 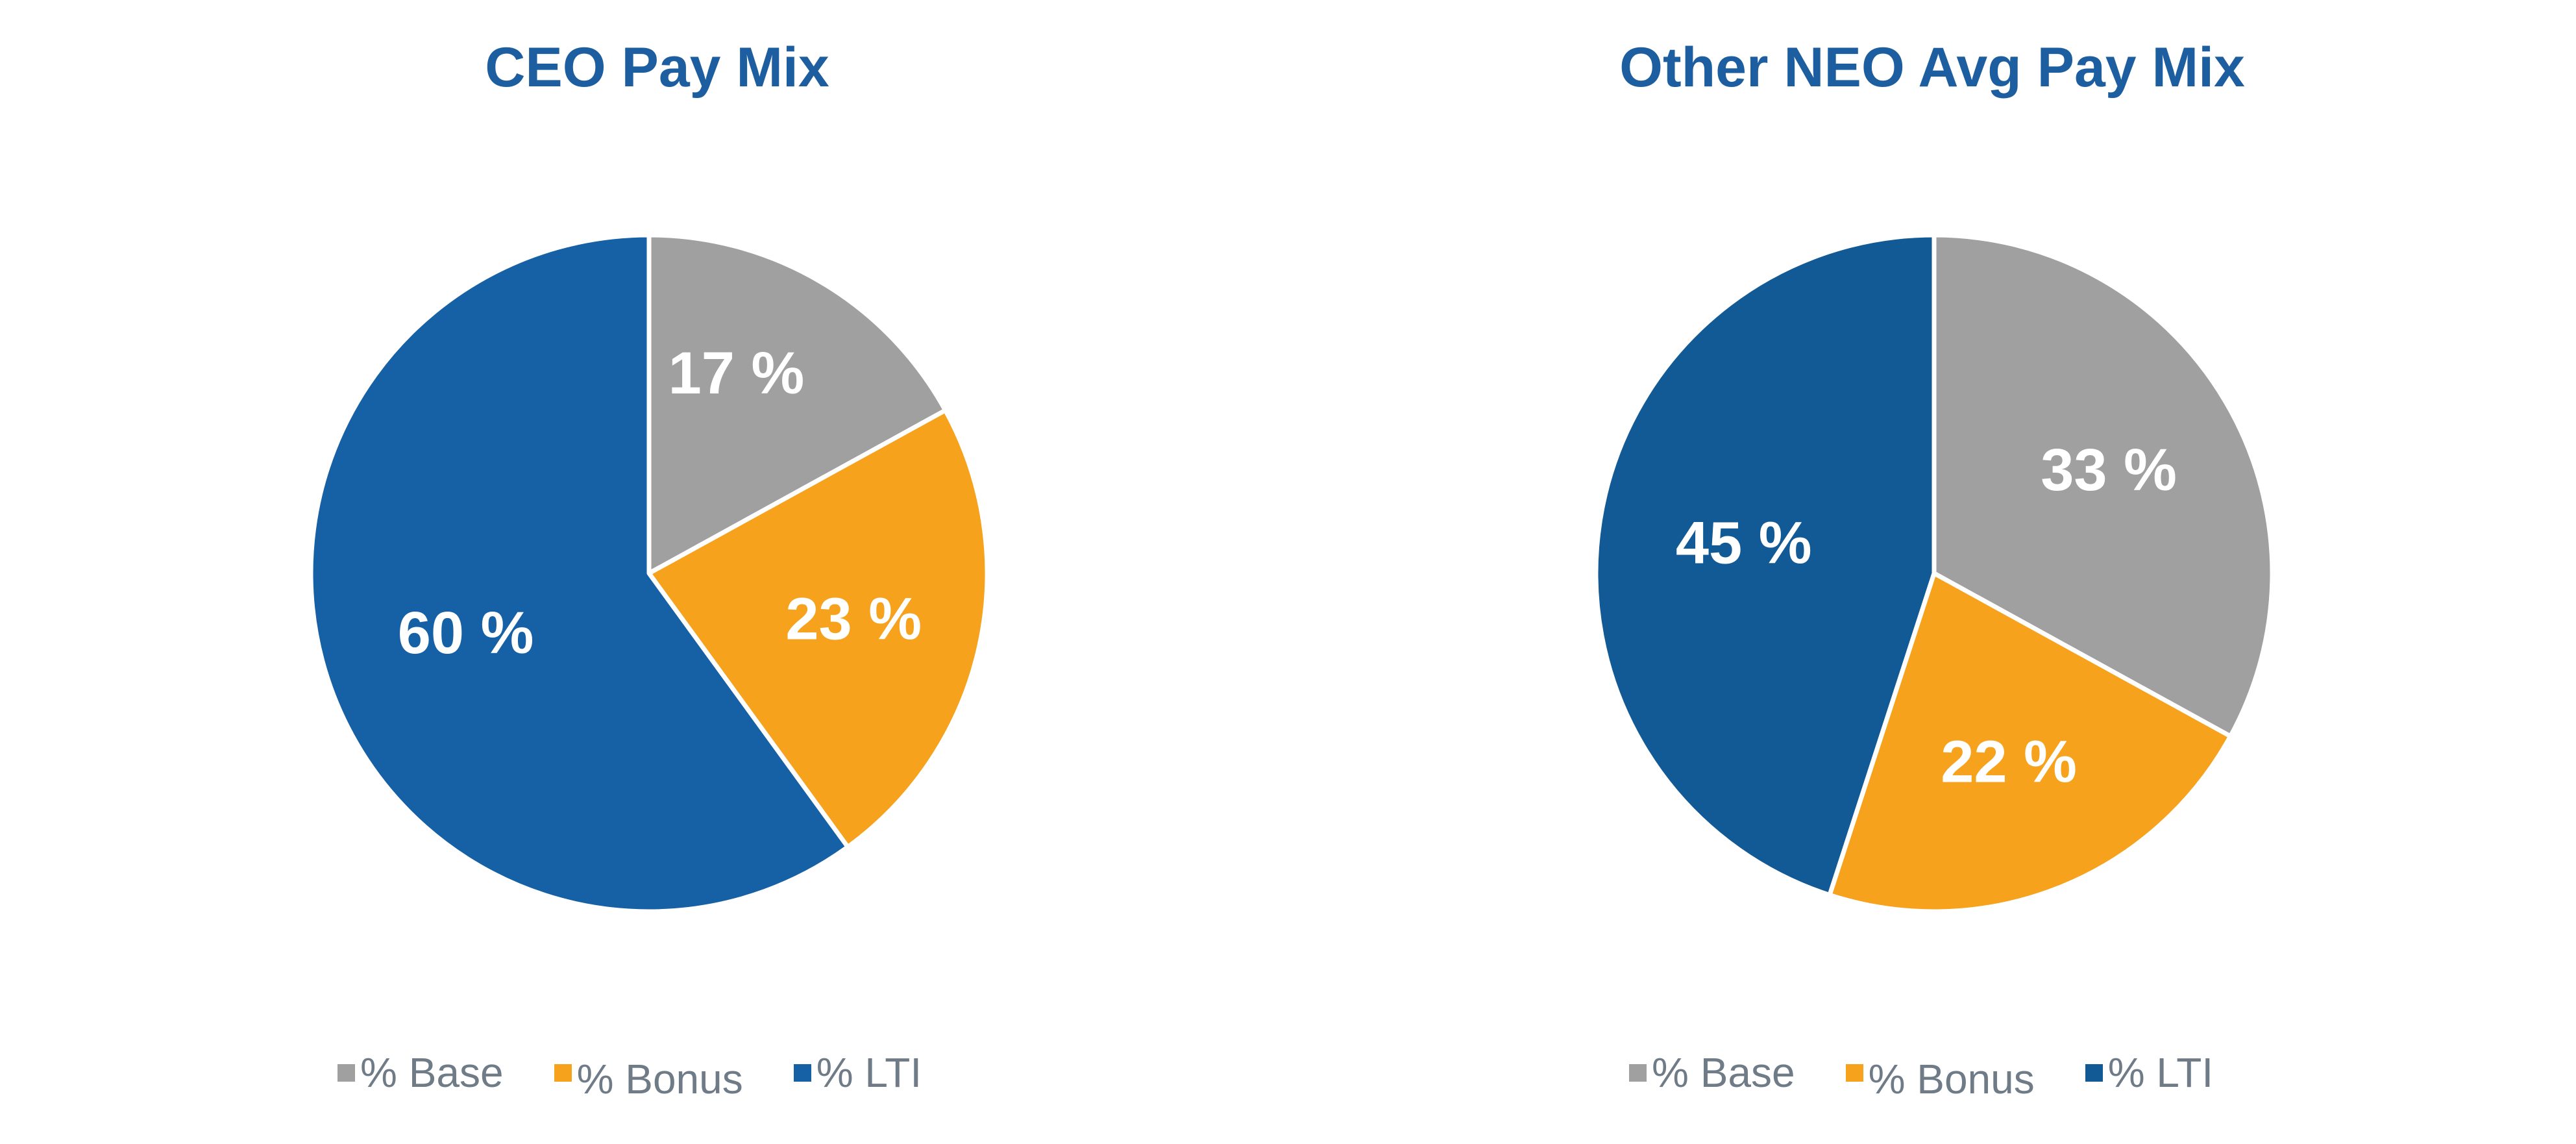 I want to click on data-label-lti: 45 %, so click(x=1744, y=543).